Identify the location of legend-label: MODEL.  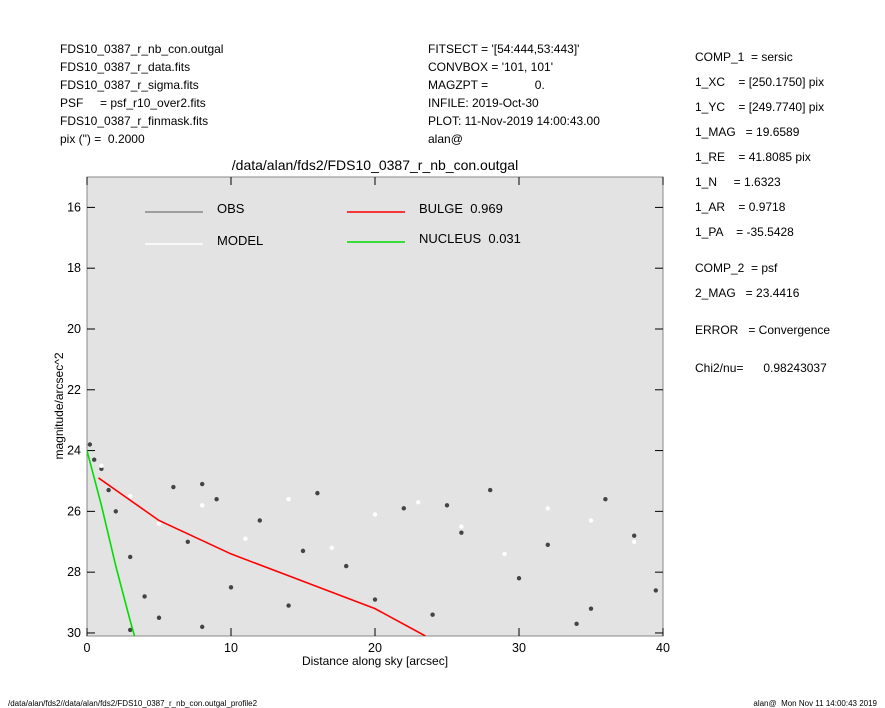
(240, 240).